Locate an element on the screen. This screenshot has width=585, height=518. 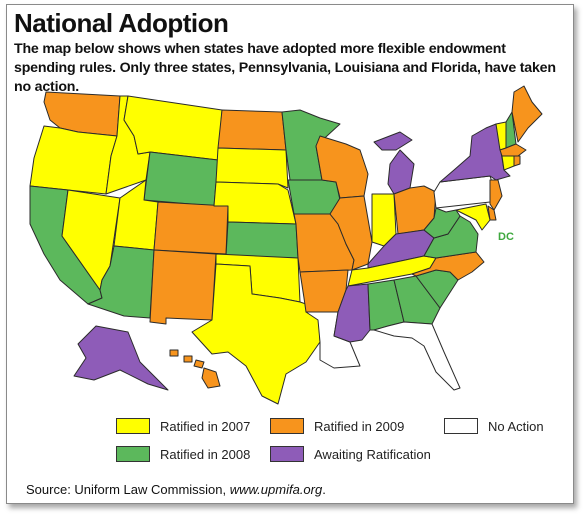
state-SD is located at coordinates (252, 168).